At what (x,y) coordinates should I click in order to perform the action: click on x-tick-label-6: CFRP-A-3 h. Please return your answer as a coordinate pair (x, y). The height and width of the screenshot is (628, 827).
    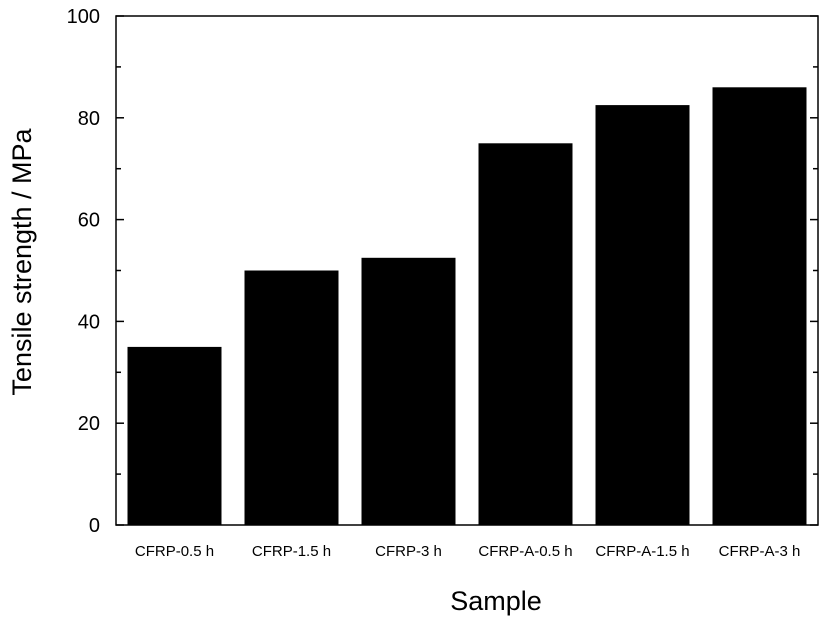
    Looking at the image, I should click on (760, 551).